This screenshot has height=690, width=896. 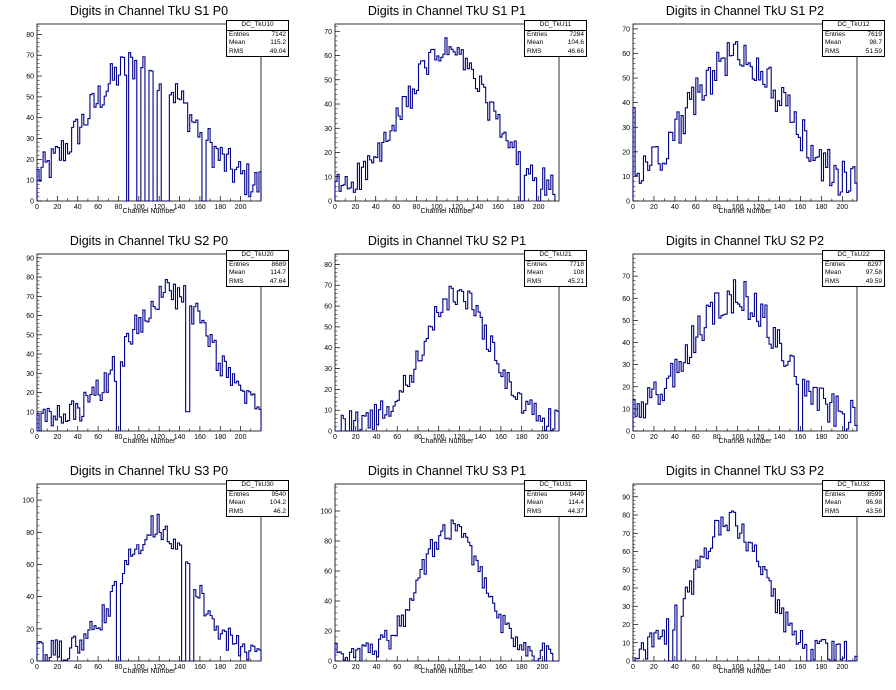 I want to click on stats-entries-value: 8689, so click(x=278, y=264).